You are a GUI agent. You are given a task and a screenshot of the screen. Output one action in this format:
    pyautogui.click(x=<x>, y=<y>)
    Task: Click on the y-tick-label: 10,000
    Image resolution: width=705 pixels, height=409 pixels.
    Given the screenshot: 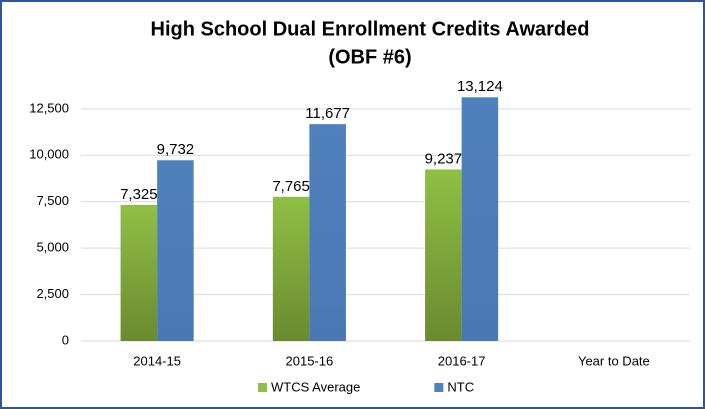 What is the action you would take?
    pyautogui.click(x=49, y=154)
    